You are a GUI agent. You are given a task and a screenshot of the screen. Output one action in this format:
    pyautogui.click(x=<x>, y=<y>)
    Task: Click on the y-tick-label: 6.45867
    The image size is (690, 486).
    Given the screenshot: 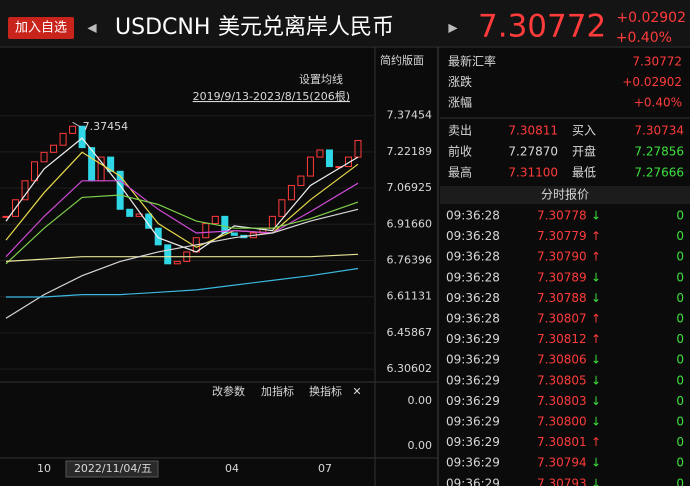 What is the action you would take?
    pyautogui.click(x=410, y=332)
    